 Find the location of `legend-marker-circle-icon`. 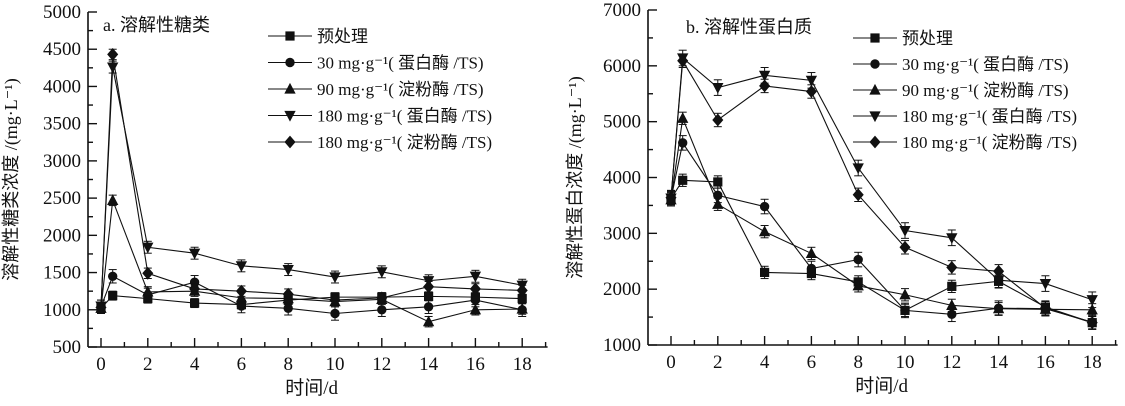

legend-marker-circle-icon is located at coordinates (875, 64).